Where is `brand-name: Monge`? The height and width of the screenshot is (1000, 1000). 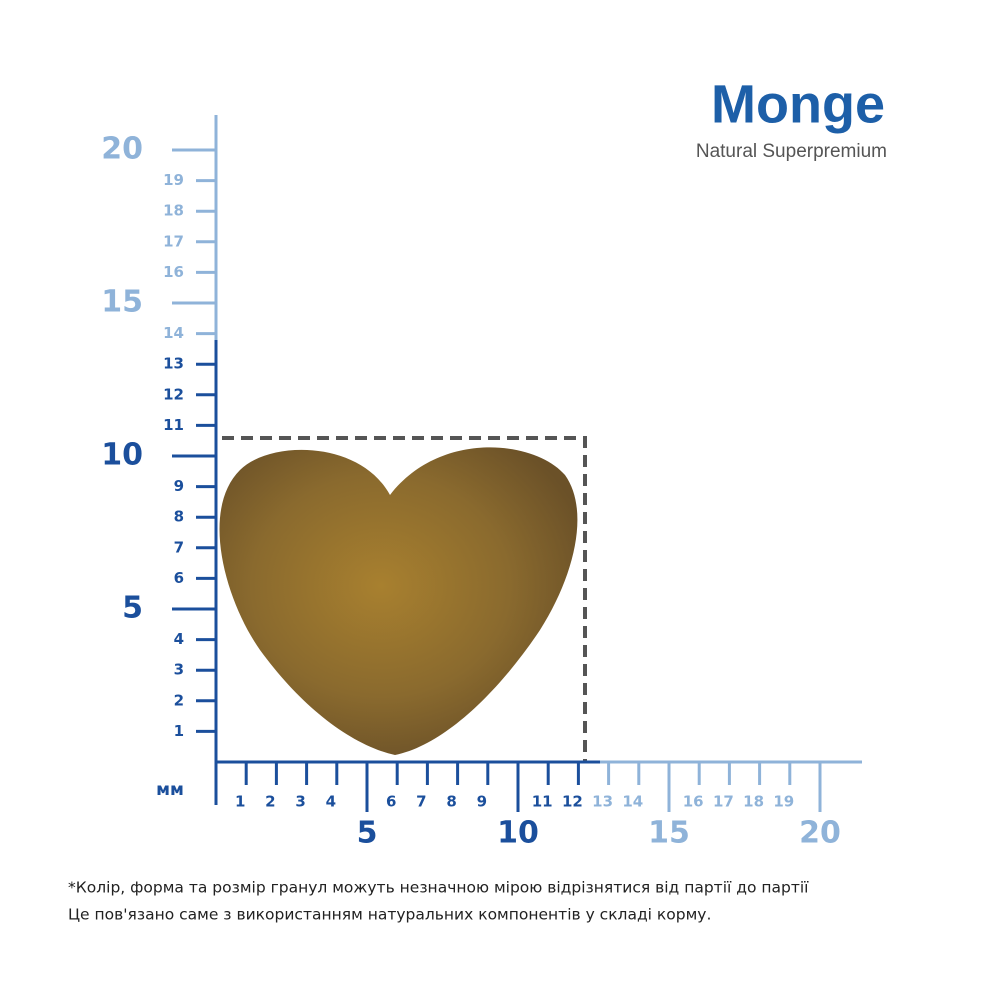
brand-name: Monge is located at coordinates (798, 104).